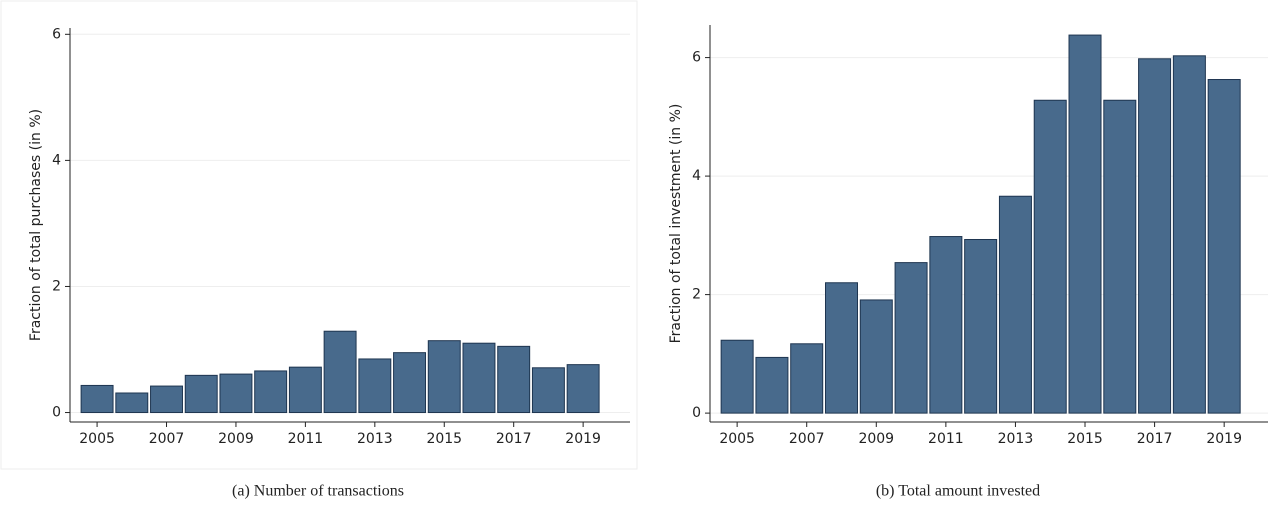 This screenshot has width=1272, height=506. What do you see at coordinates (318, 491) in the screenshot?
I see `caption: (a) Number of transactions` at bounding box center [318, 491].